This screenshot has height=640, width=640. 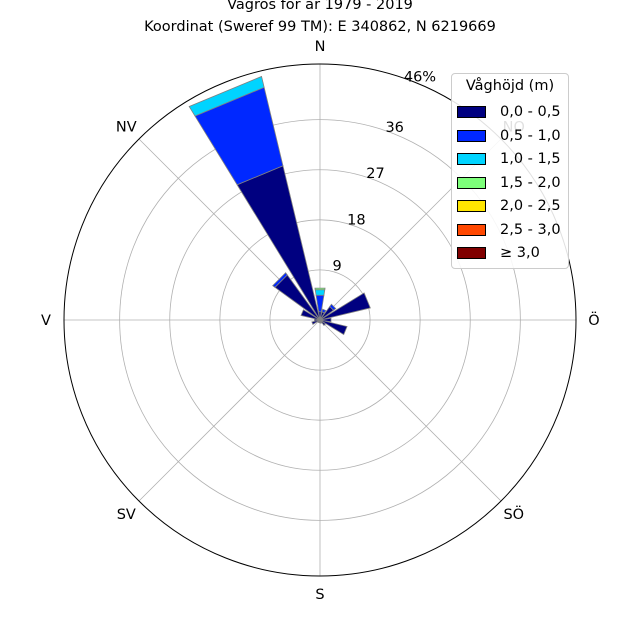 I want to click on legend-label: ≥ 3,0, so click(x=520, y=253).